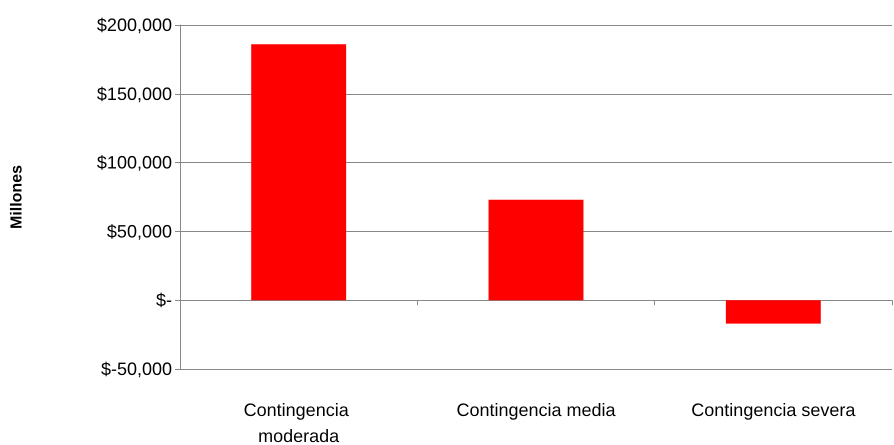 This screenshot has width=894, height=445. I want to click on x-tick-label: Contingencia media, so click(536, 410).